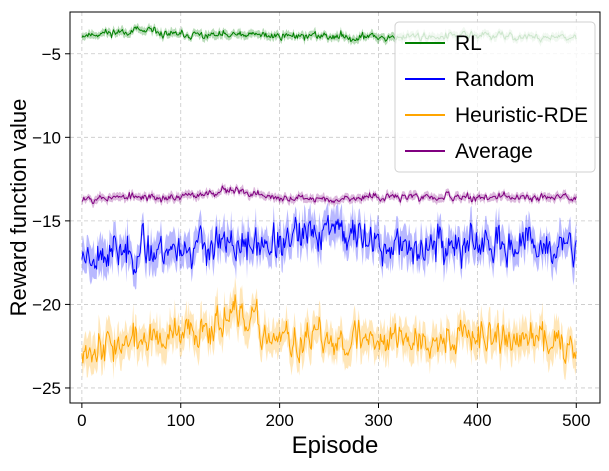 The width and height of the screenshot is (609, 471). What do you see at coordinates (81, 420) in the screenshot?
I see `x-tick-label: 0` at bounding box center [81, 420].